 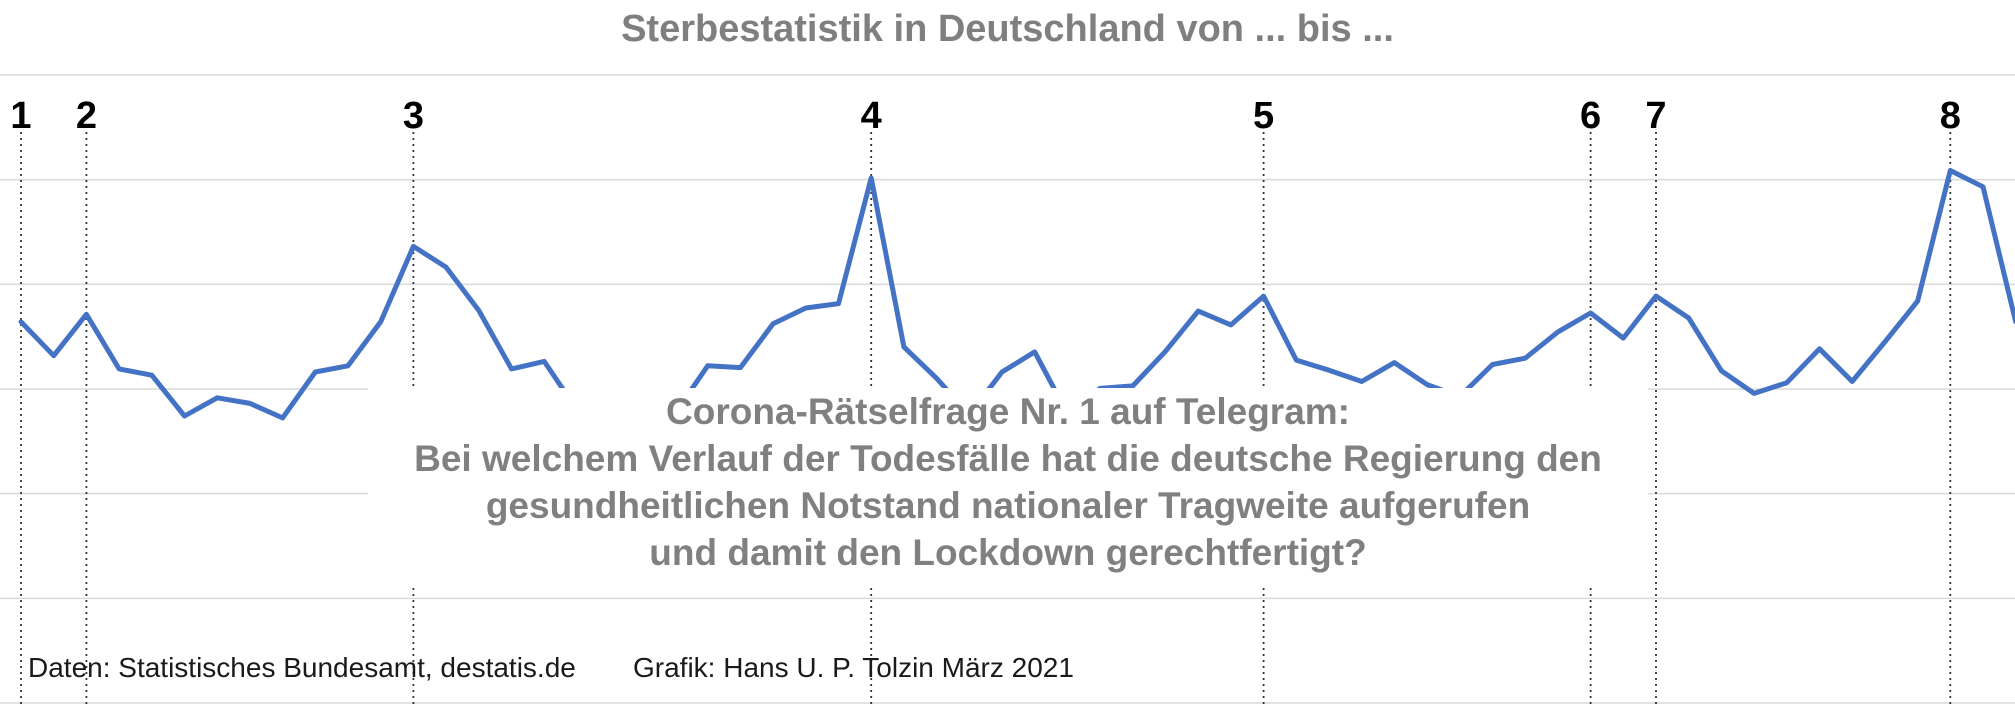 I want to click on marker-label-7: 7, so click(x=1655, y=116).